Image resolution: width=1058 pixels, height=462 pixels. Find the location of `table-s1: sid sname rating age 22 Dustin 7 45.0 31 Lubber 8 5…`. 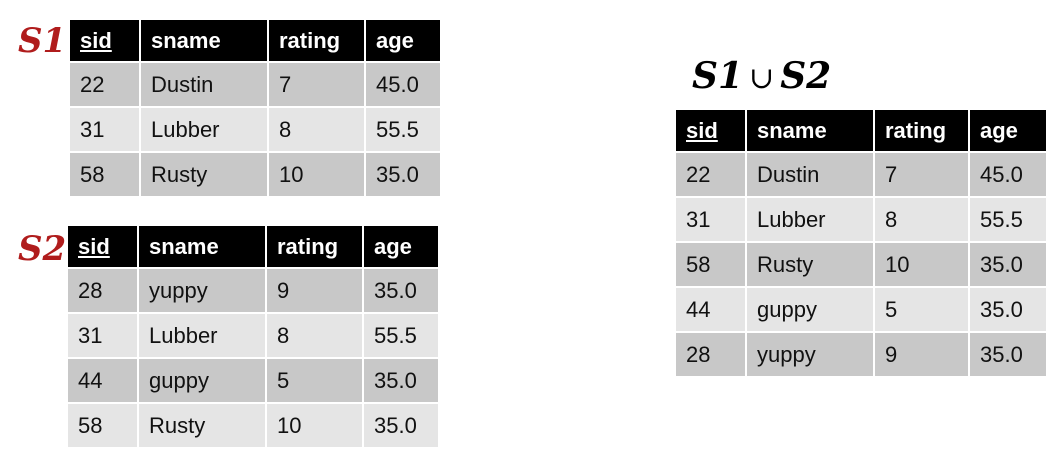

table-s1: sid sname rating age 22 Dustin 7 45.0 31 Lubber 8 5… is located at coordinates (255, 108).